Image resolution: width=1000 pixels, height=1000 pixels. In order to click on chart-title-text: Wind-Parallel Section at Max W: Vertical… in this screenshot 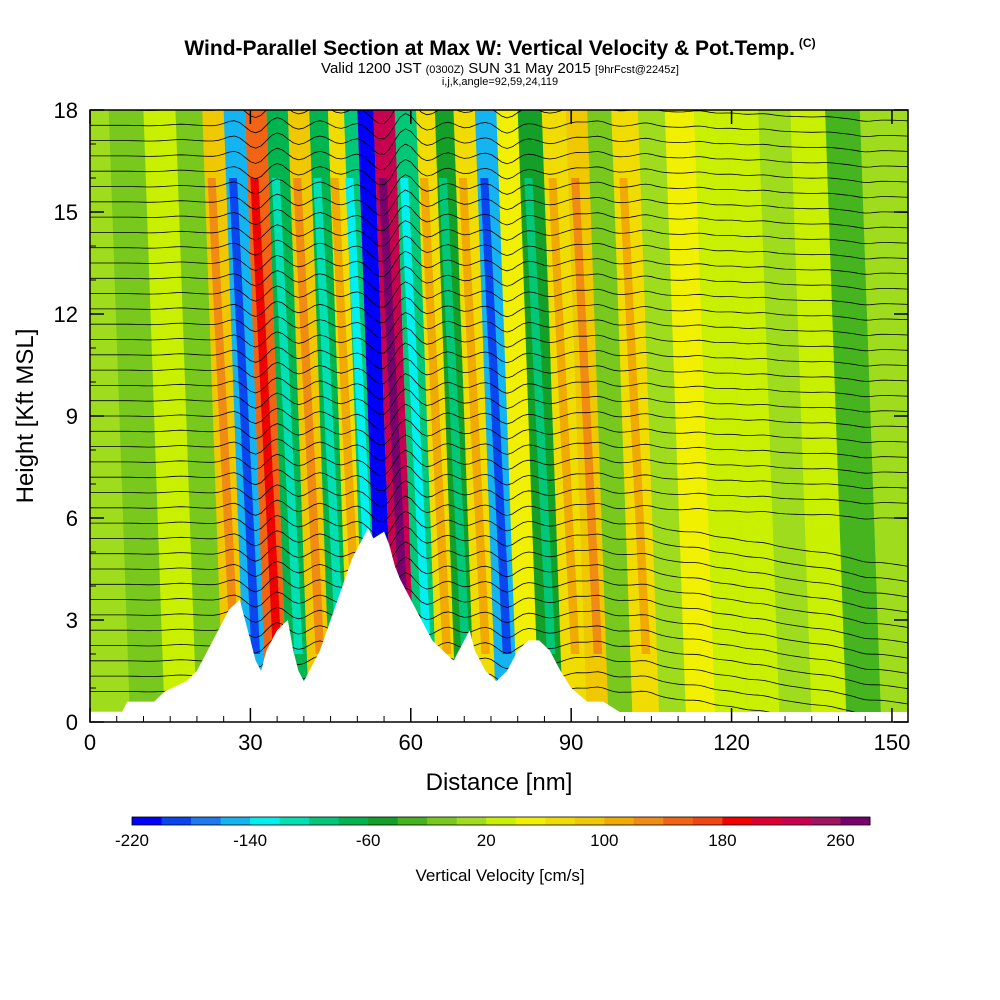, I will do `click(489, 48)`.